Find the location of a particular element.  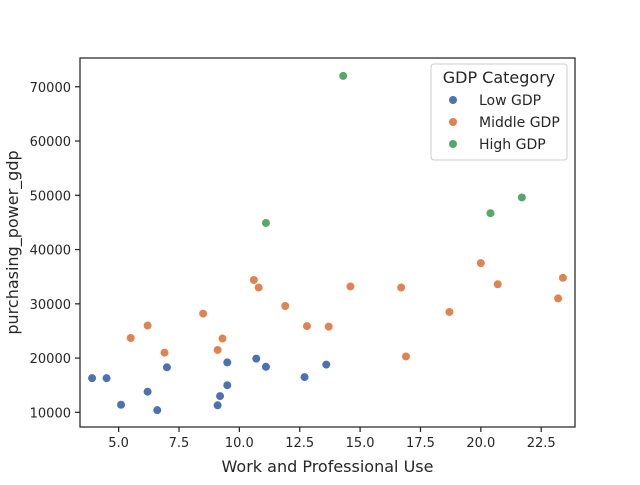

y-tick-label: 10000 is located at coordinates (50, 413).